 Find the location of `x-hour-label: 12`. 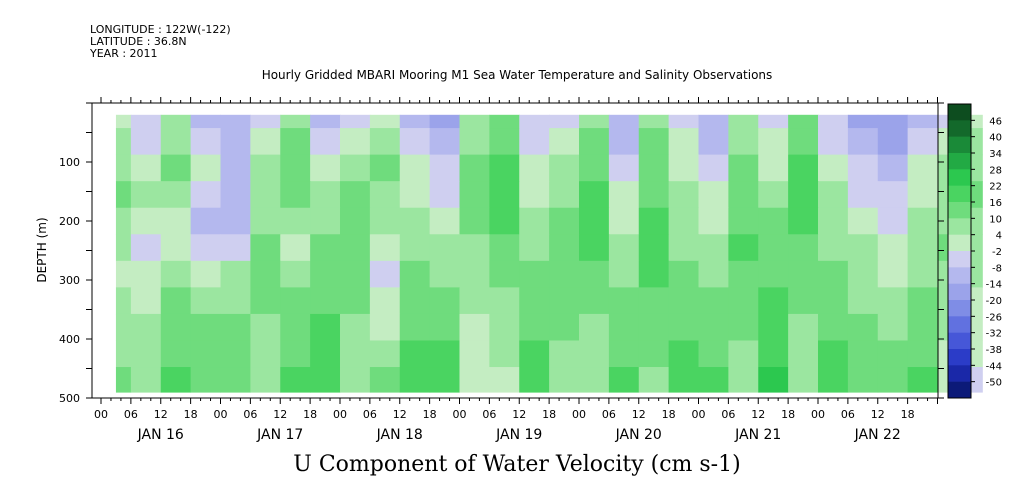

x-hour-label: 12 is located at coordinates (400, 414).